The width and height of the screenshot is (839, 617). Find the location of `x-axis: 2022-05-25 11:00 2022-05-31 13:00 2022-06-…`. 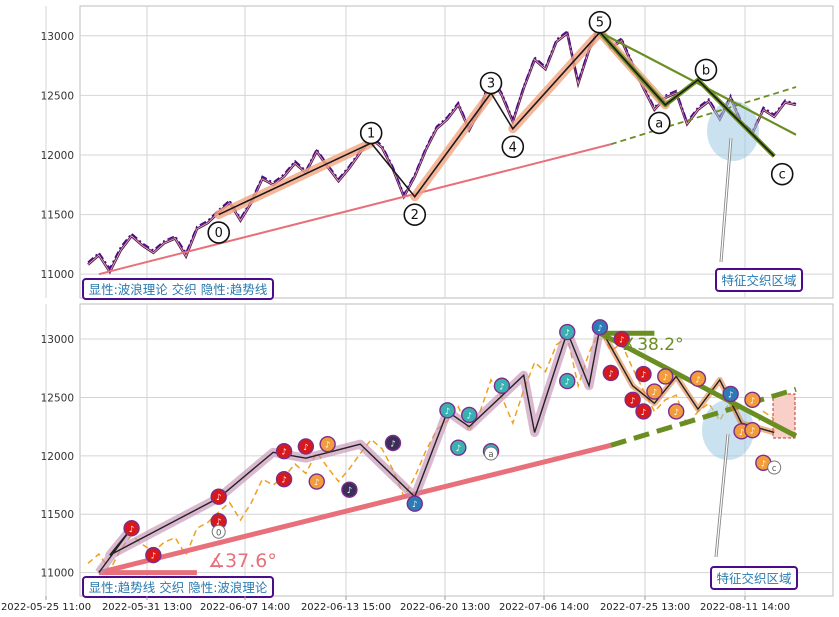

x-axis: 2022-05-25 11:00 2022-05-31 13:00 2022-06-… is located at coordinates (395, 604).